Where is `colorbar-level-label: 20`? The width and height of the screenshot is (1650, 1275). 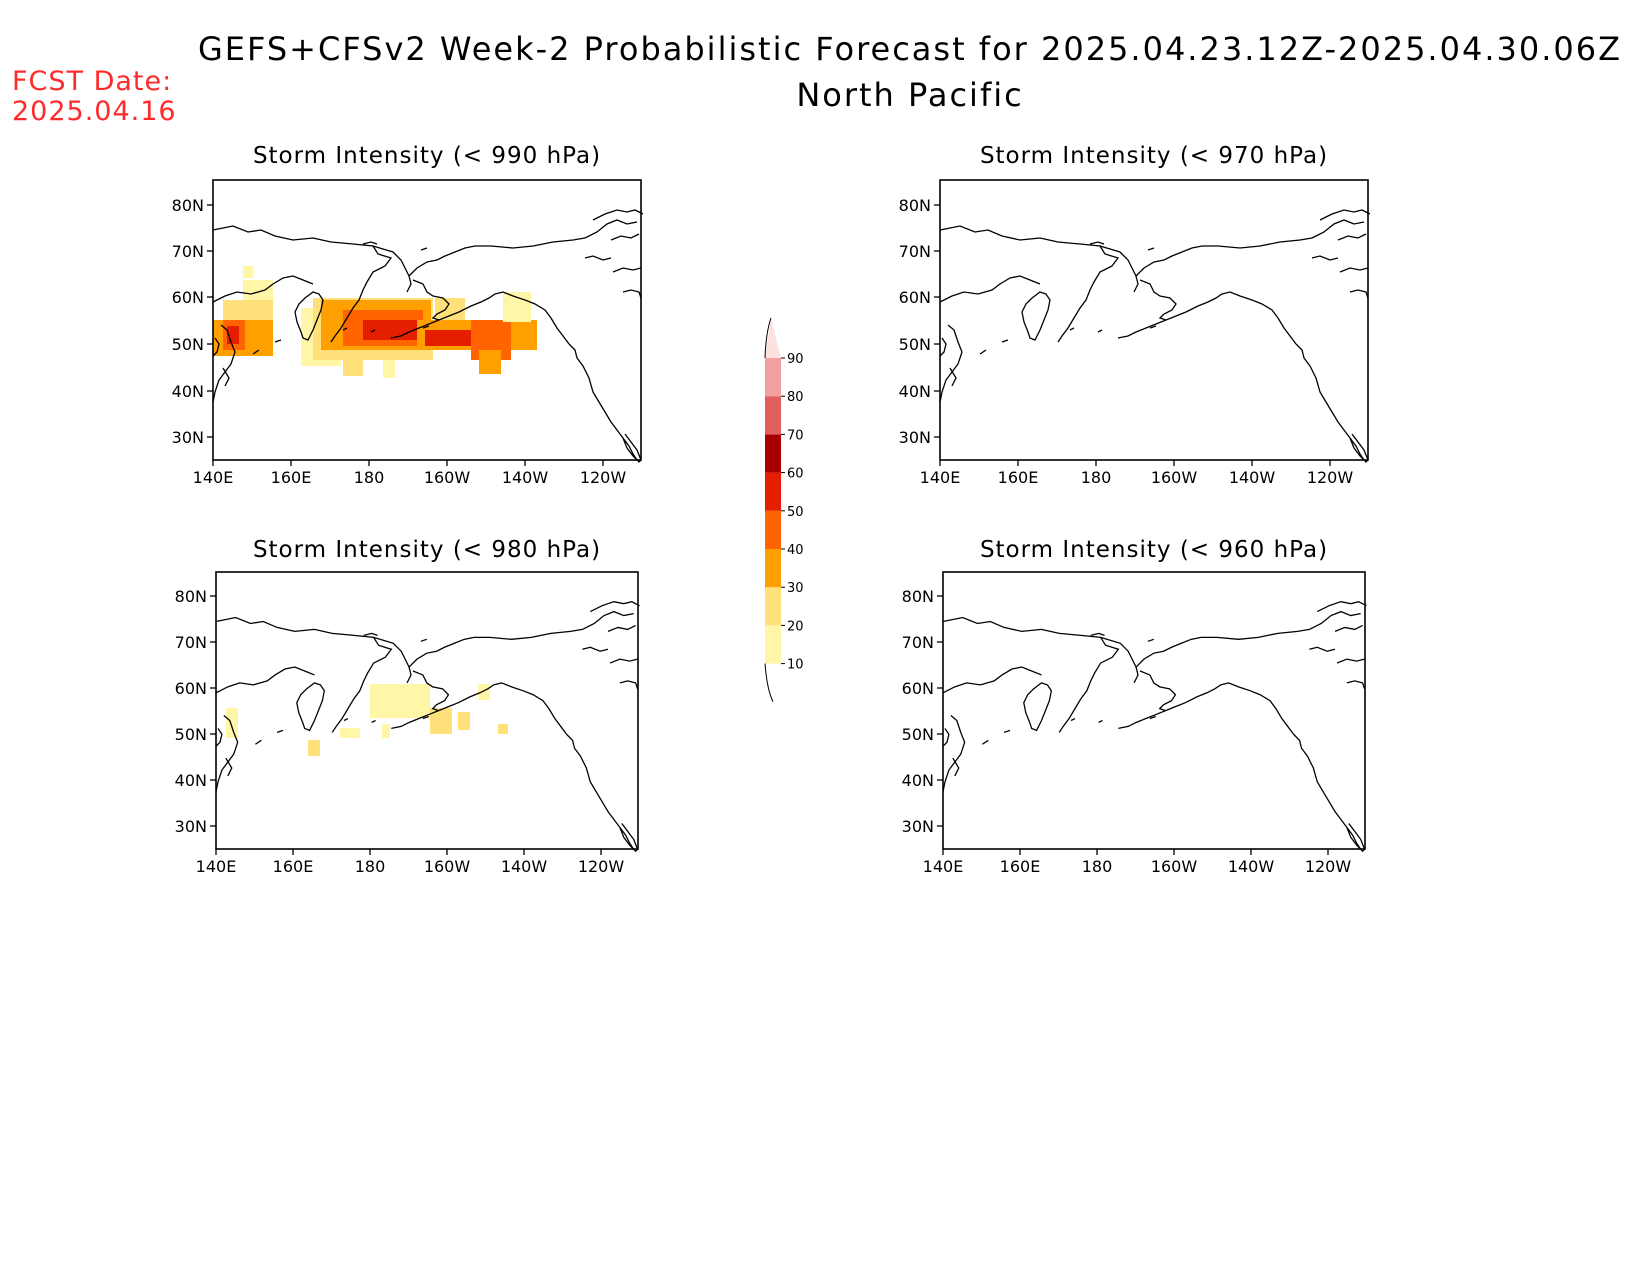 colorbar-level-label: 20 is located at coordinates (795, 626).